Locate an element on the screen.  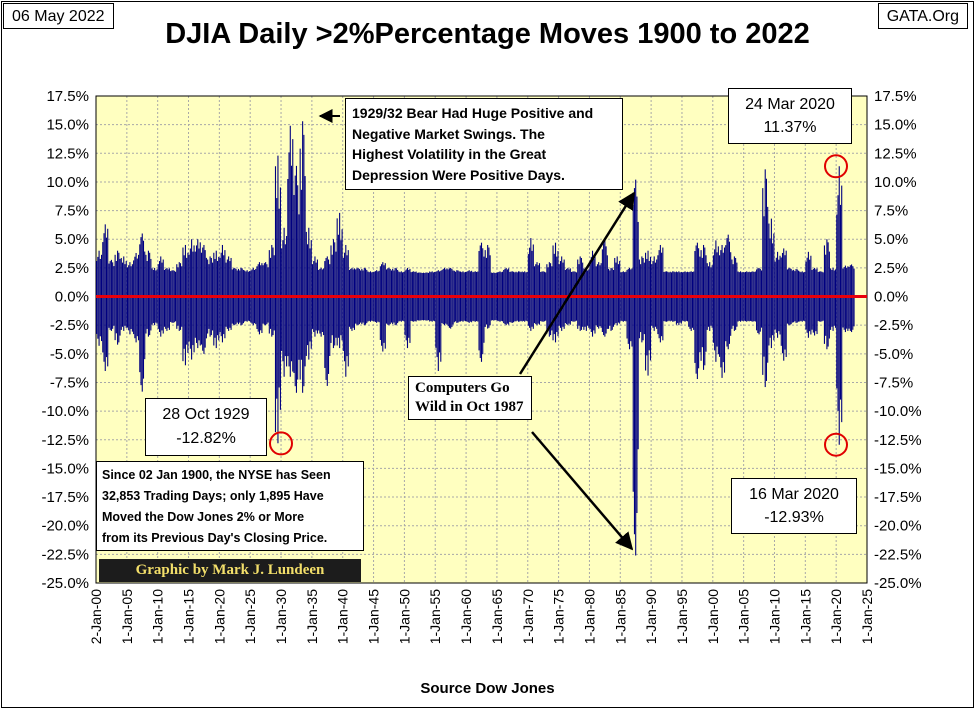
y-tick-label-left: 7.5% is located at coordinates (72, 211).